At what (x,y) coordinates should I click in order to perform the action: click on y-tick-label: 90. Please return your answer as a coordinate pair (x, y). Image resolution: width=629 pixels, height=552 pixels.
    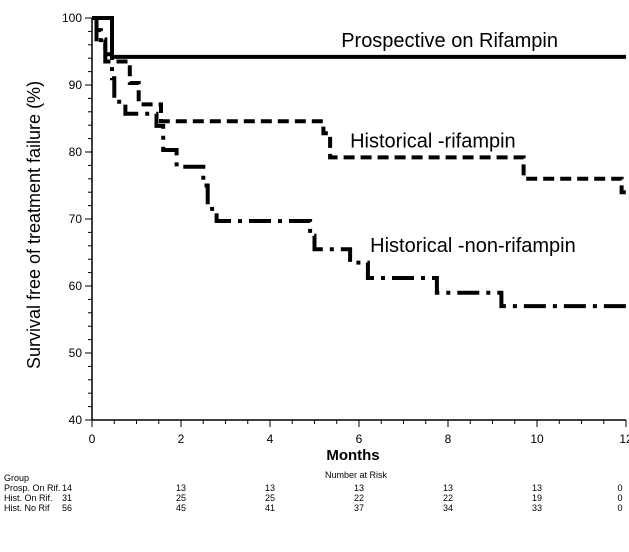
    Looking at the image, I should click on (76, 85).